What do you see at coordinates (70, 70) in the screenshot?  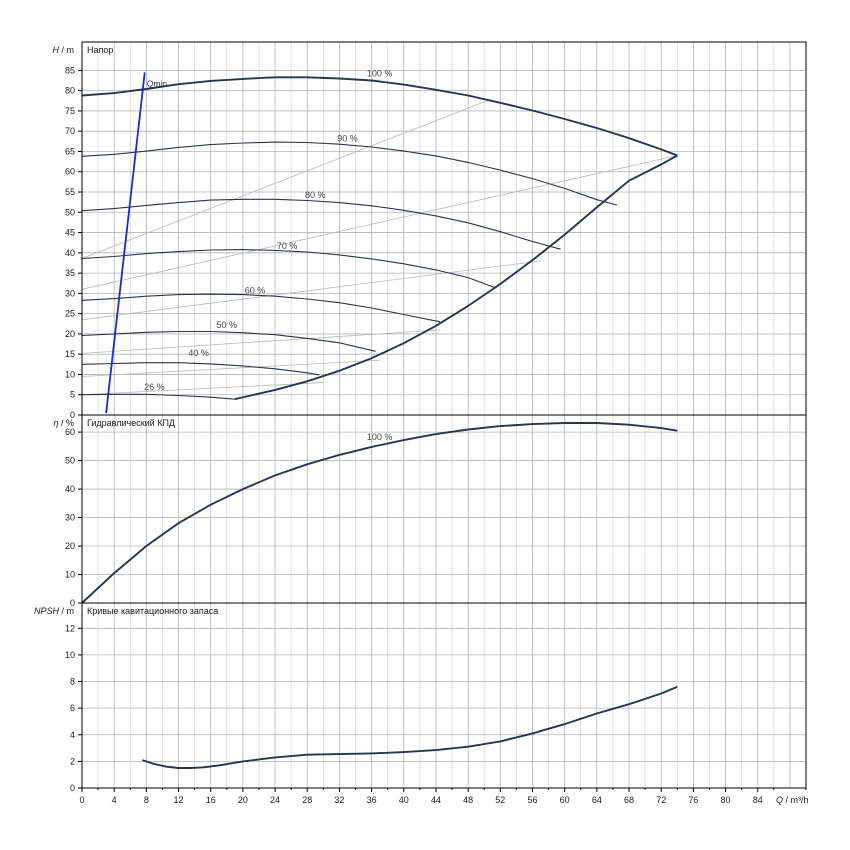 I see `head-ytick-label: 85` at bounding box center [70, 70].